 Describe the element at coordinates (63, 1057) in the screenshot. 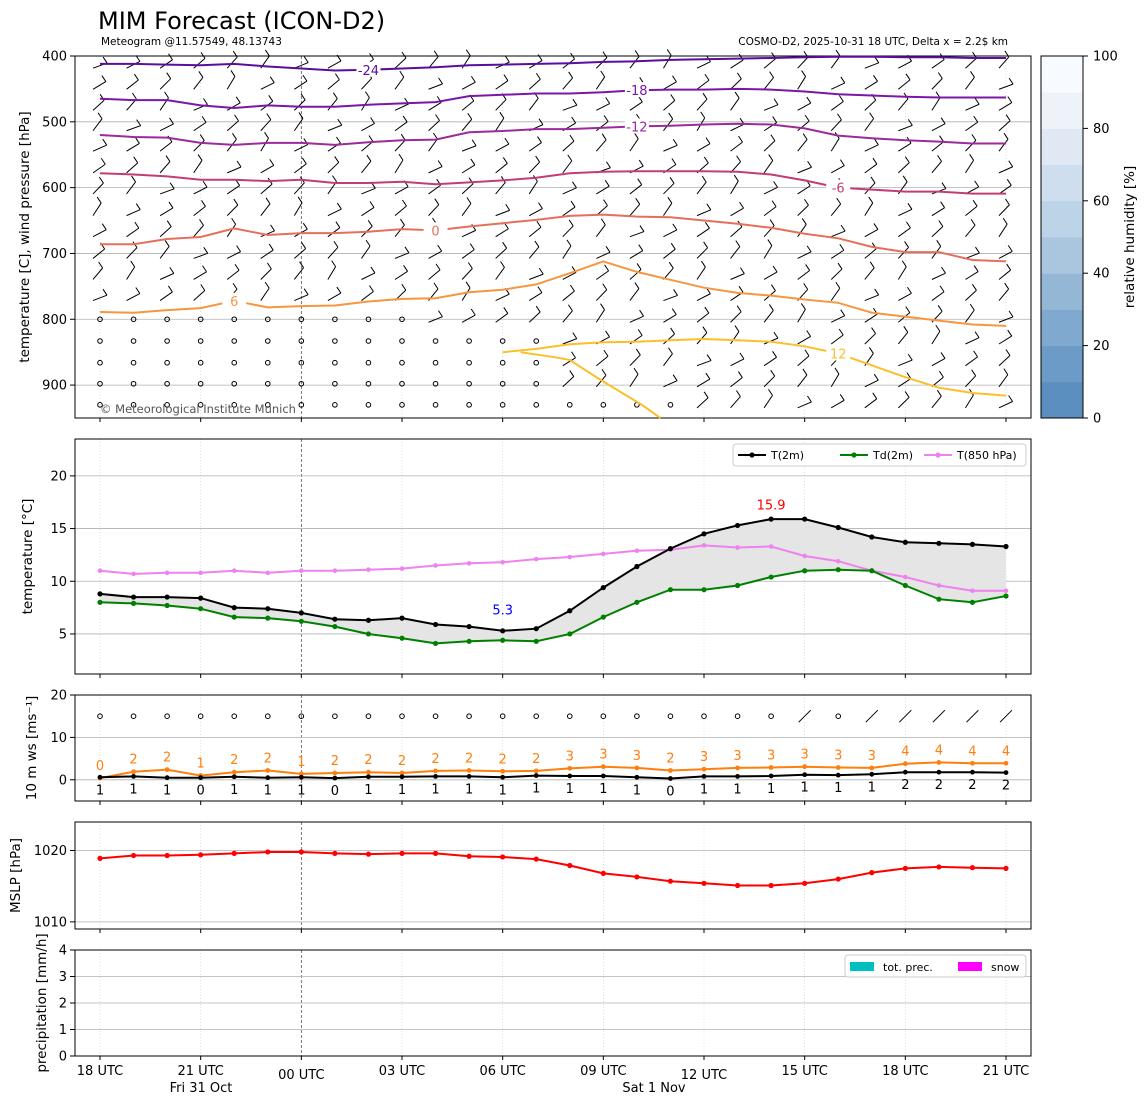

I see `y-tick-label: 0` at that location.